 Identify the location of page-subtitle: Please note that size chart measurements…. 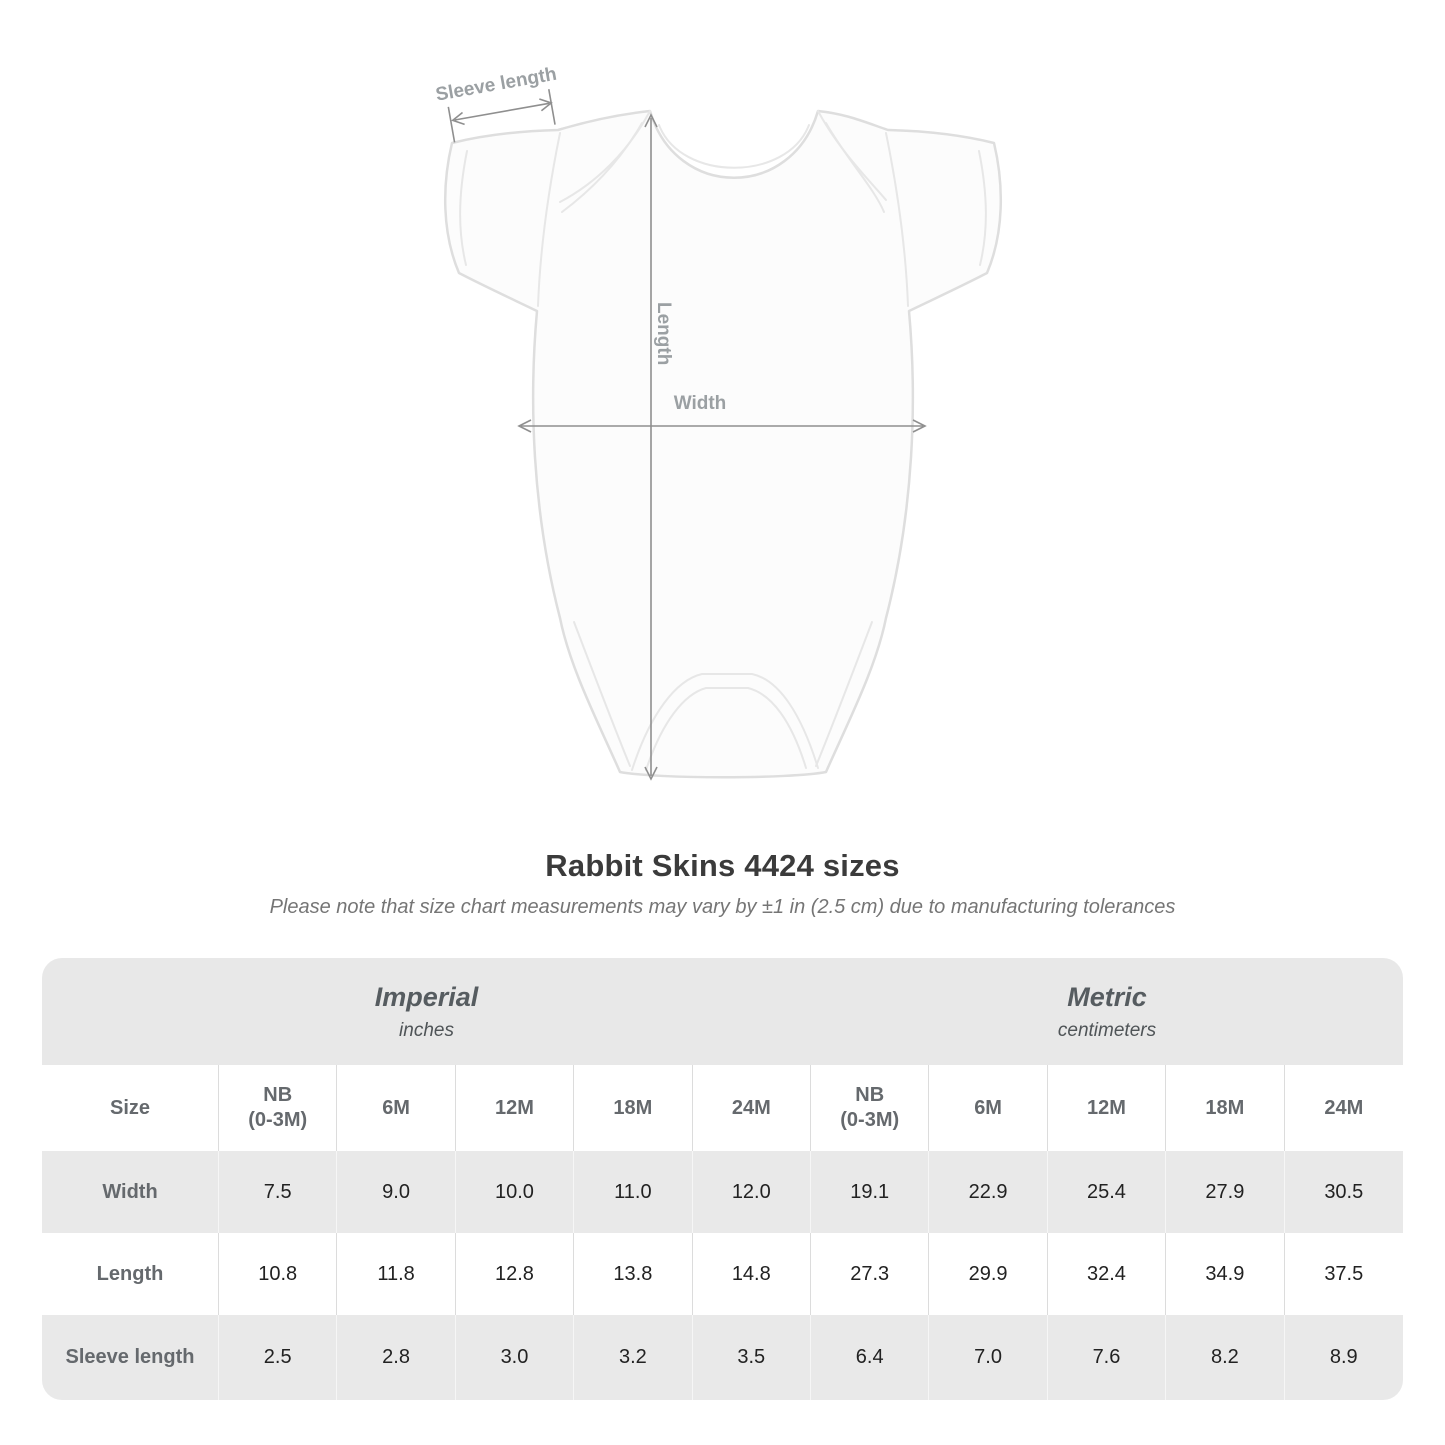
(722, 907).